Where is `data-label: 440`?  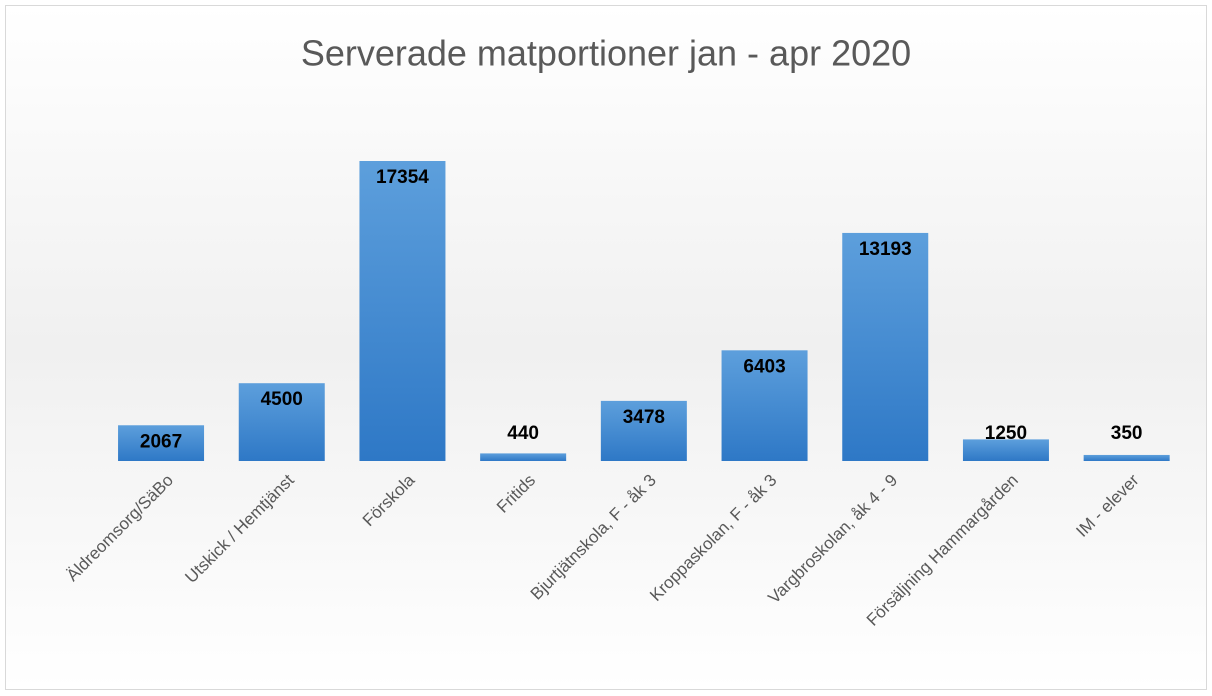 data-label: 440 is located at coordinates (523, 433).